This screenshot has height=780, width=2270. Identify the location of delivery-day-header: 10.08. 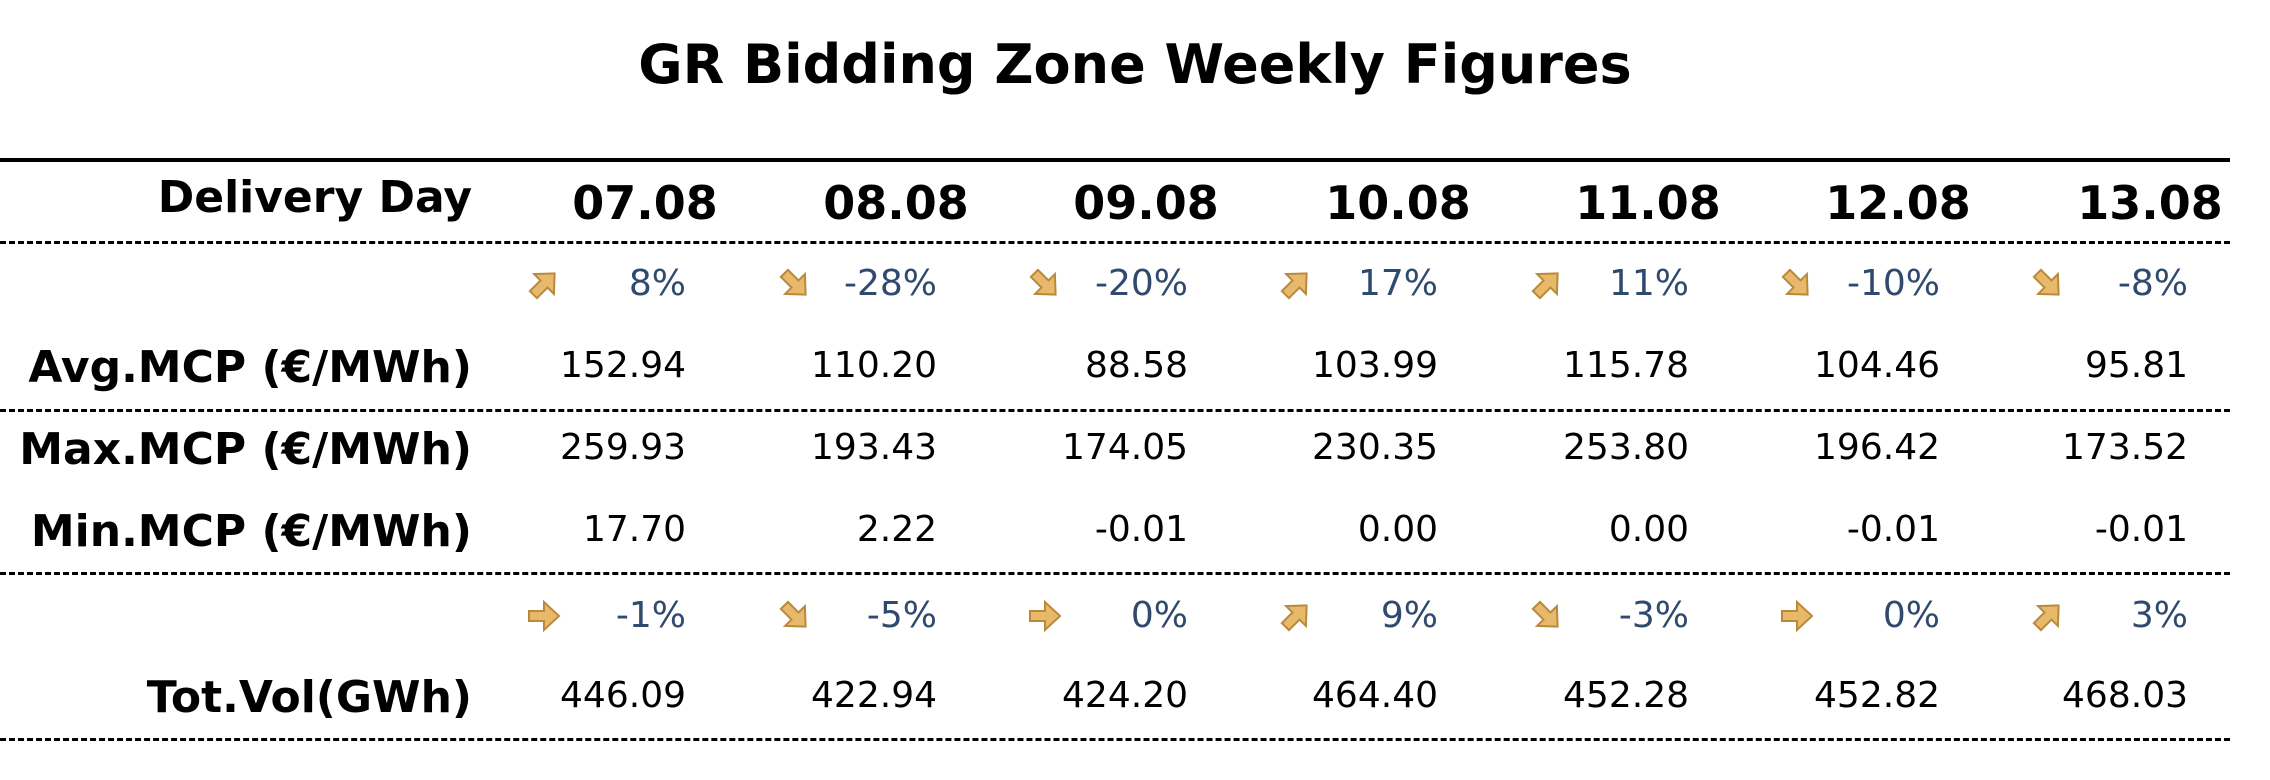
(1398, 203).